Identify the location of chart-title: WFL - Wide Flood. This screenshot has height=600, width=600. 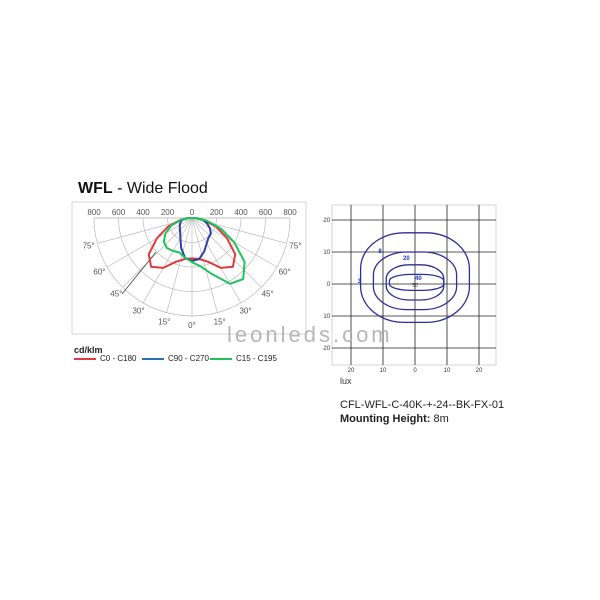
(143, 189).